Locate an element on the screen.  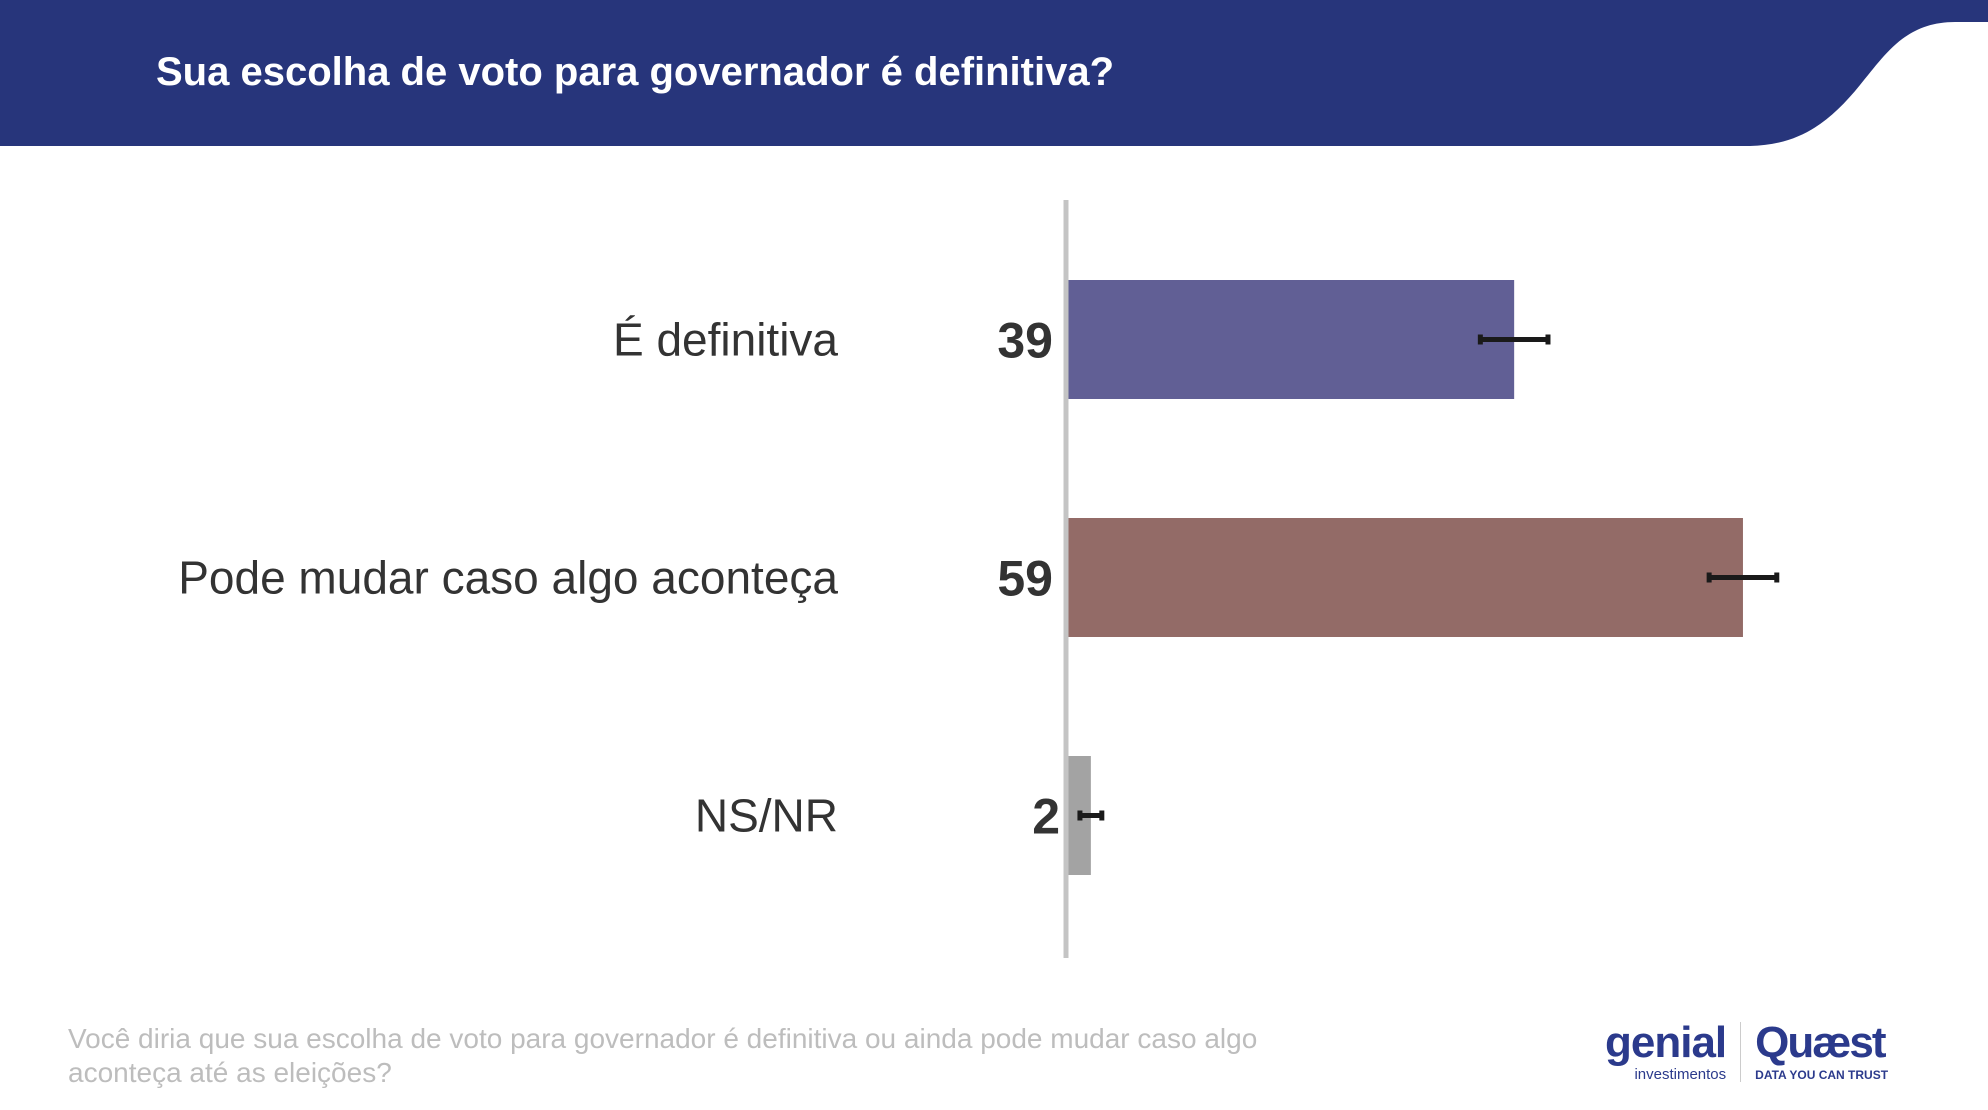
genial-logo: genial is located at coordinates (1666, 1042).